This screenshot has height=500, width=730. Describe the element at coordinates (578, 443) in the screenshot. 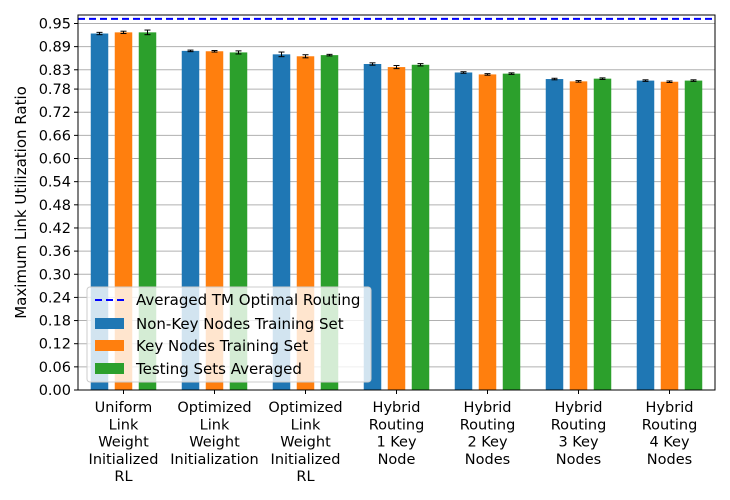

I see `x-tick-label-line: 3 Key` at that location.